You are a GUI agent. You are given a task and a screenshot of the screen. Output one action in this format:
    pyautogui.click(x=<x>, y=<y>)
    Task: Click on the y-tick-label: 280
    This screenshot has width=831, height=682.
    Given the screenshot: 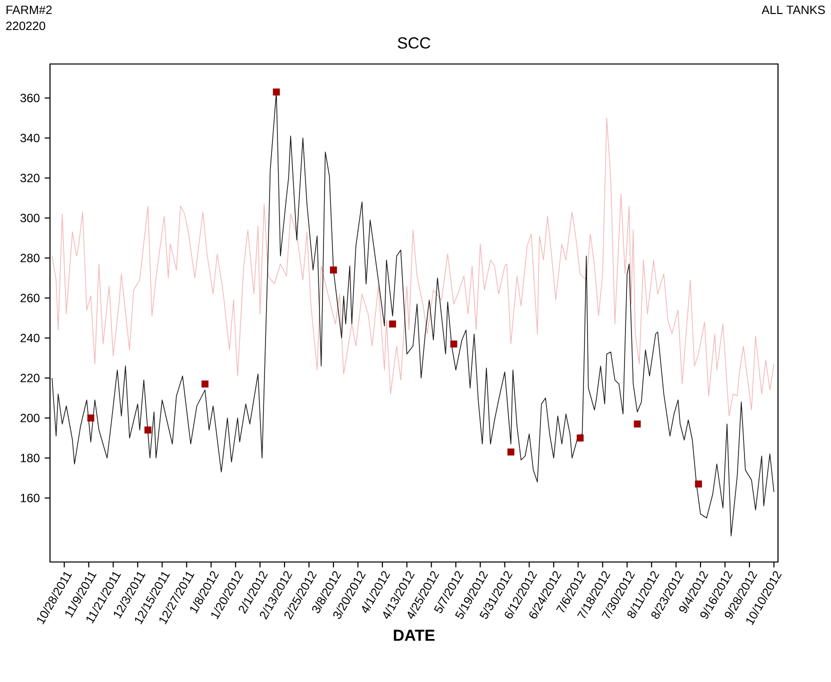 What is the action you would take?
    pyautogui.click(x=30, y=258)
    